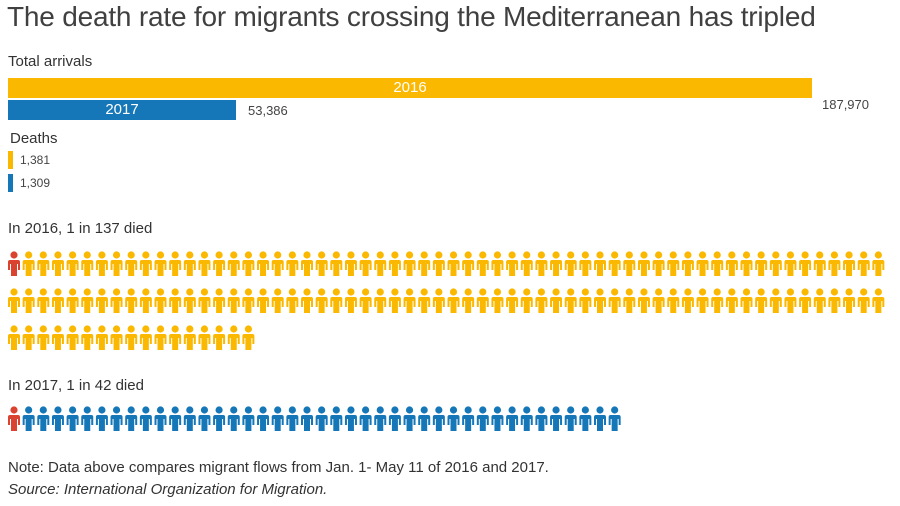  I want to click on deaths-value-2016: 1,381, so click(35, 160).